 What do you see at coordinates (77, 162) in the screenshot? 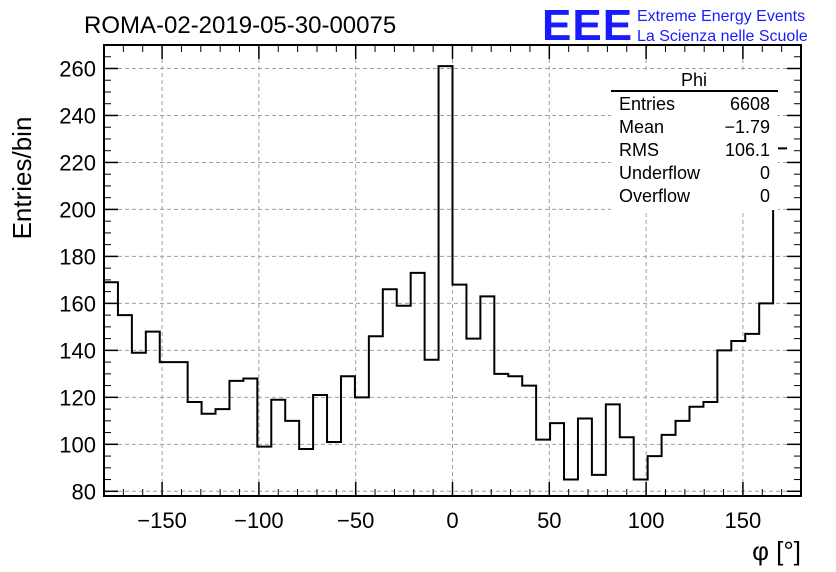
I see `y-tick-label: 220` at bounding box center [77, 162].